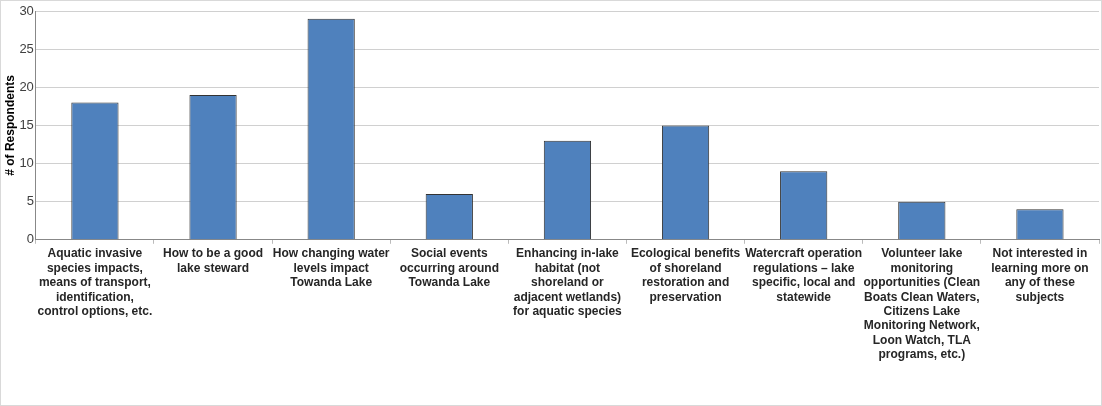 The width and height of the screenshot is (1102, 406). Describe the element at coordinates (1040, 275) in the screenshot. I see `x-tick-label: Not interested in learning more on any of these subjects` at that location.